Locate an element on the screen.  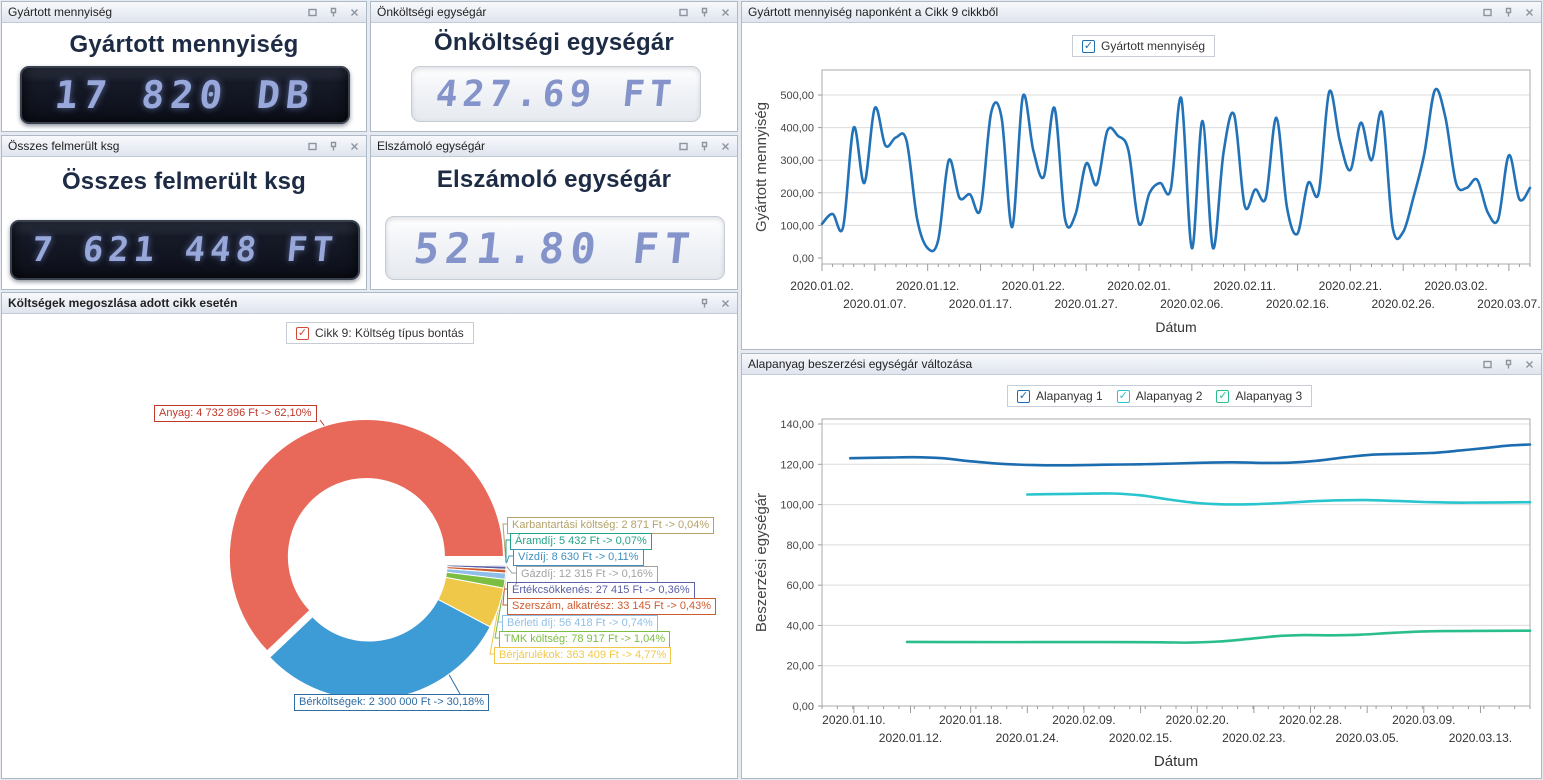
y-tick-label: 0,00 is located at coordinates (803, 707).